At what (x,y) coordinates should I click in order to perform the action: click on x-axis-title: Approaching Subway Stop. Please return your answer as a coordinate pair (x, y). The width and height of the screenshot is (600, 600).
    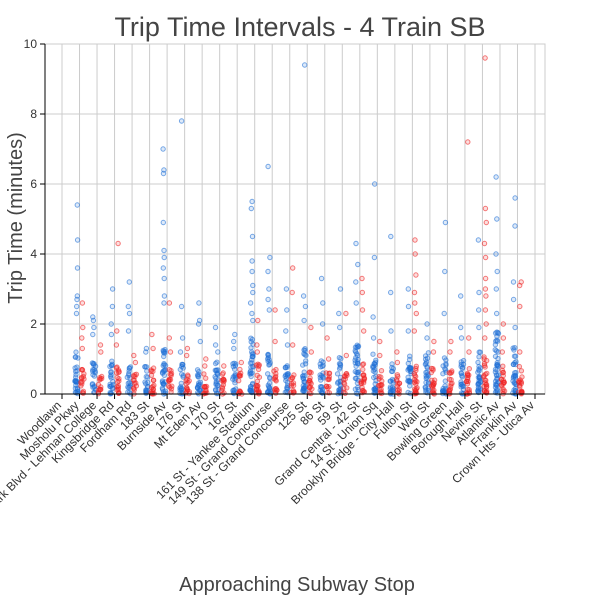
    Looking at the image, I should click on (297, 585).